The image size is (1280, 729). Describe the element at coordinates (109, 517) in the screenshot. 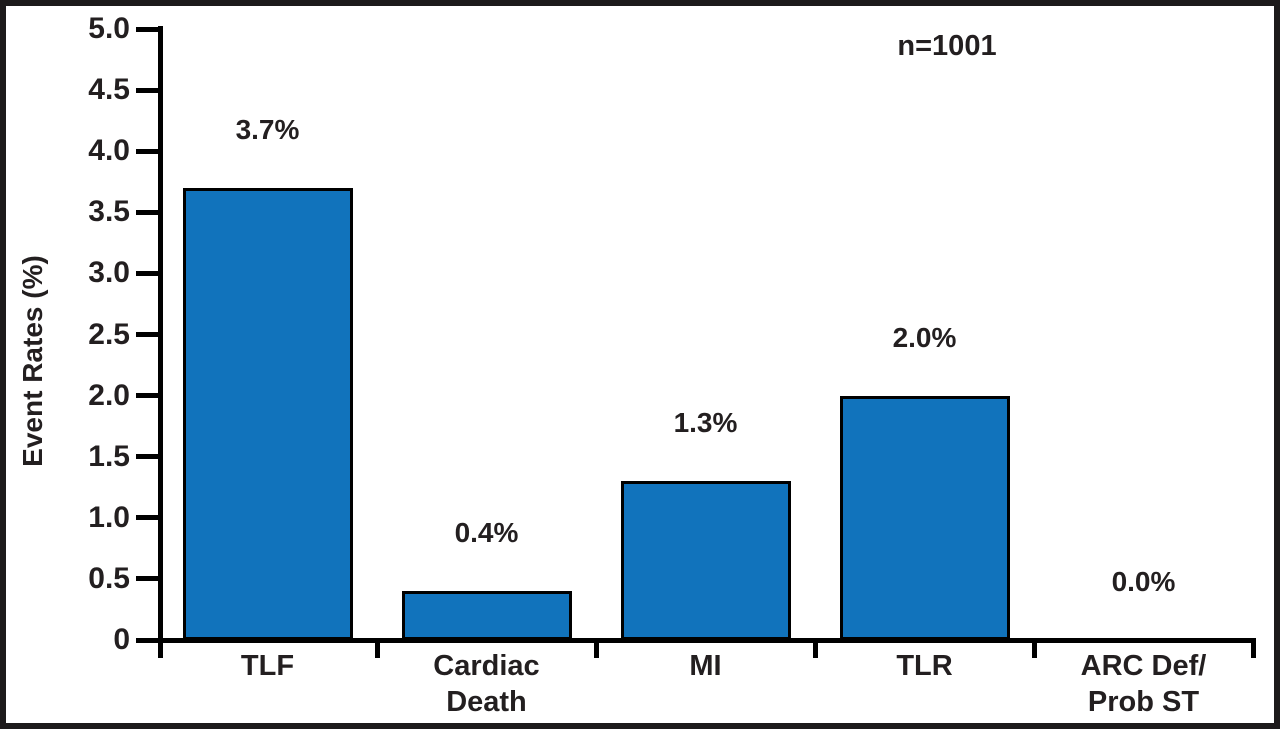

I see `y-axis-tick-label: 1.0` at that location.